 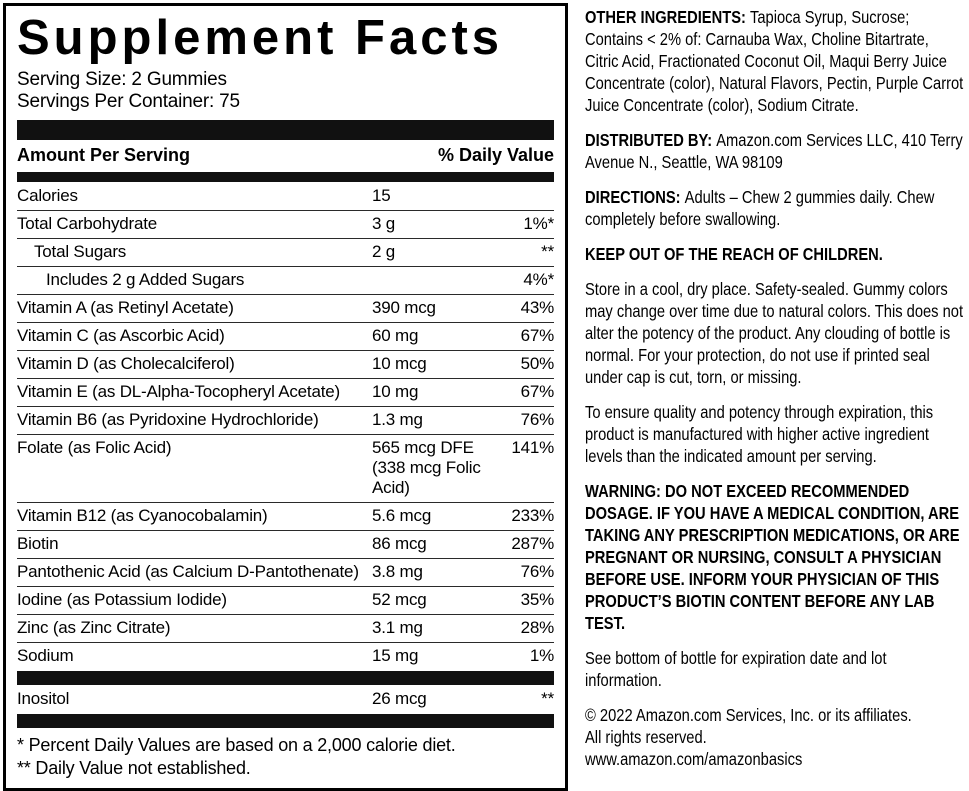 What do you see at coordinates (122, 79) in the screenshot?
I see `serving-size: Serving Size: 2 Gummies` at bounding box center [122, 79].